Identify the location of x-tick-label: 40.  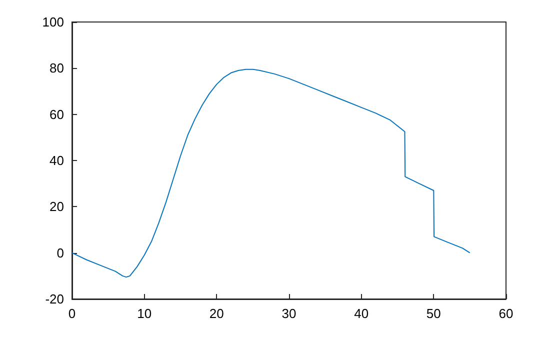
(361, 313).